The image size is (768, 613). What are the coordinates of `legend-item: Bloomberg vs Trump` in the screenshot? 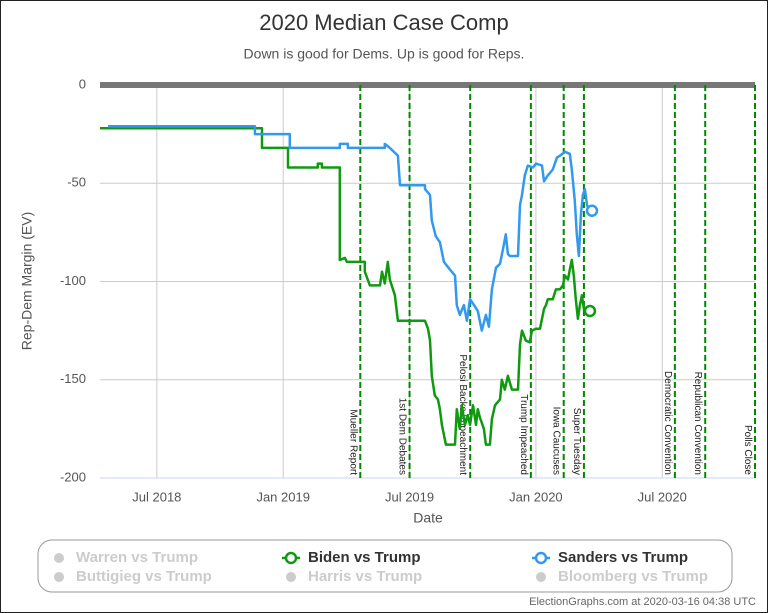 It's located at (622, 576).